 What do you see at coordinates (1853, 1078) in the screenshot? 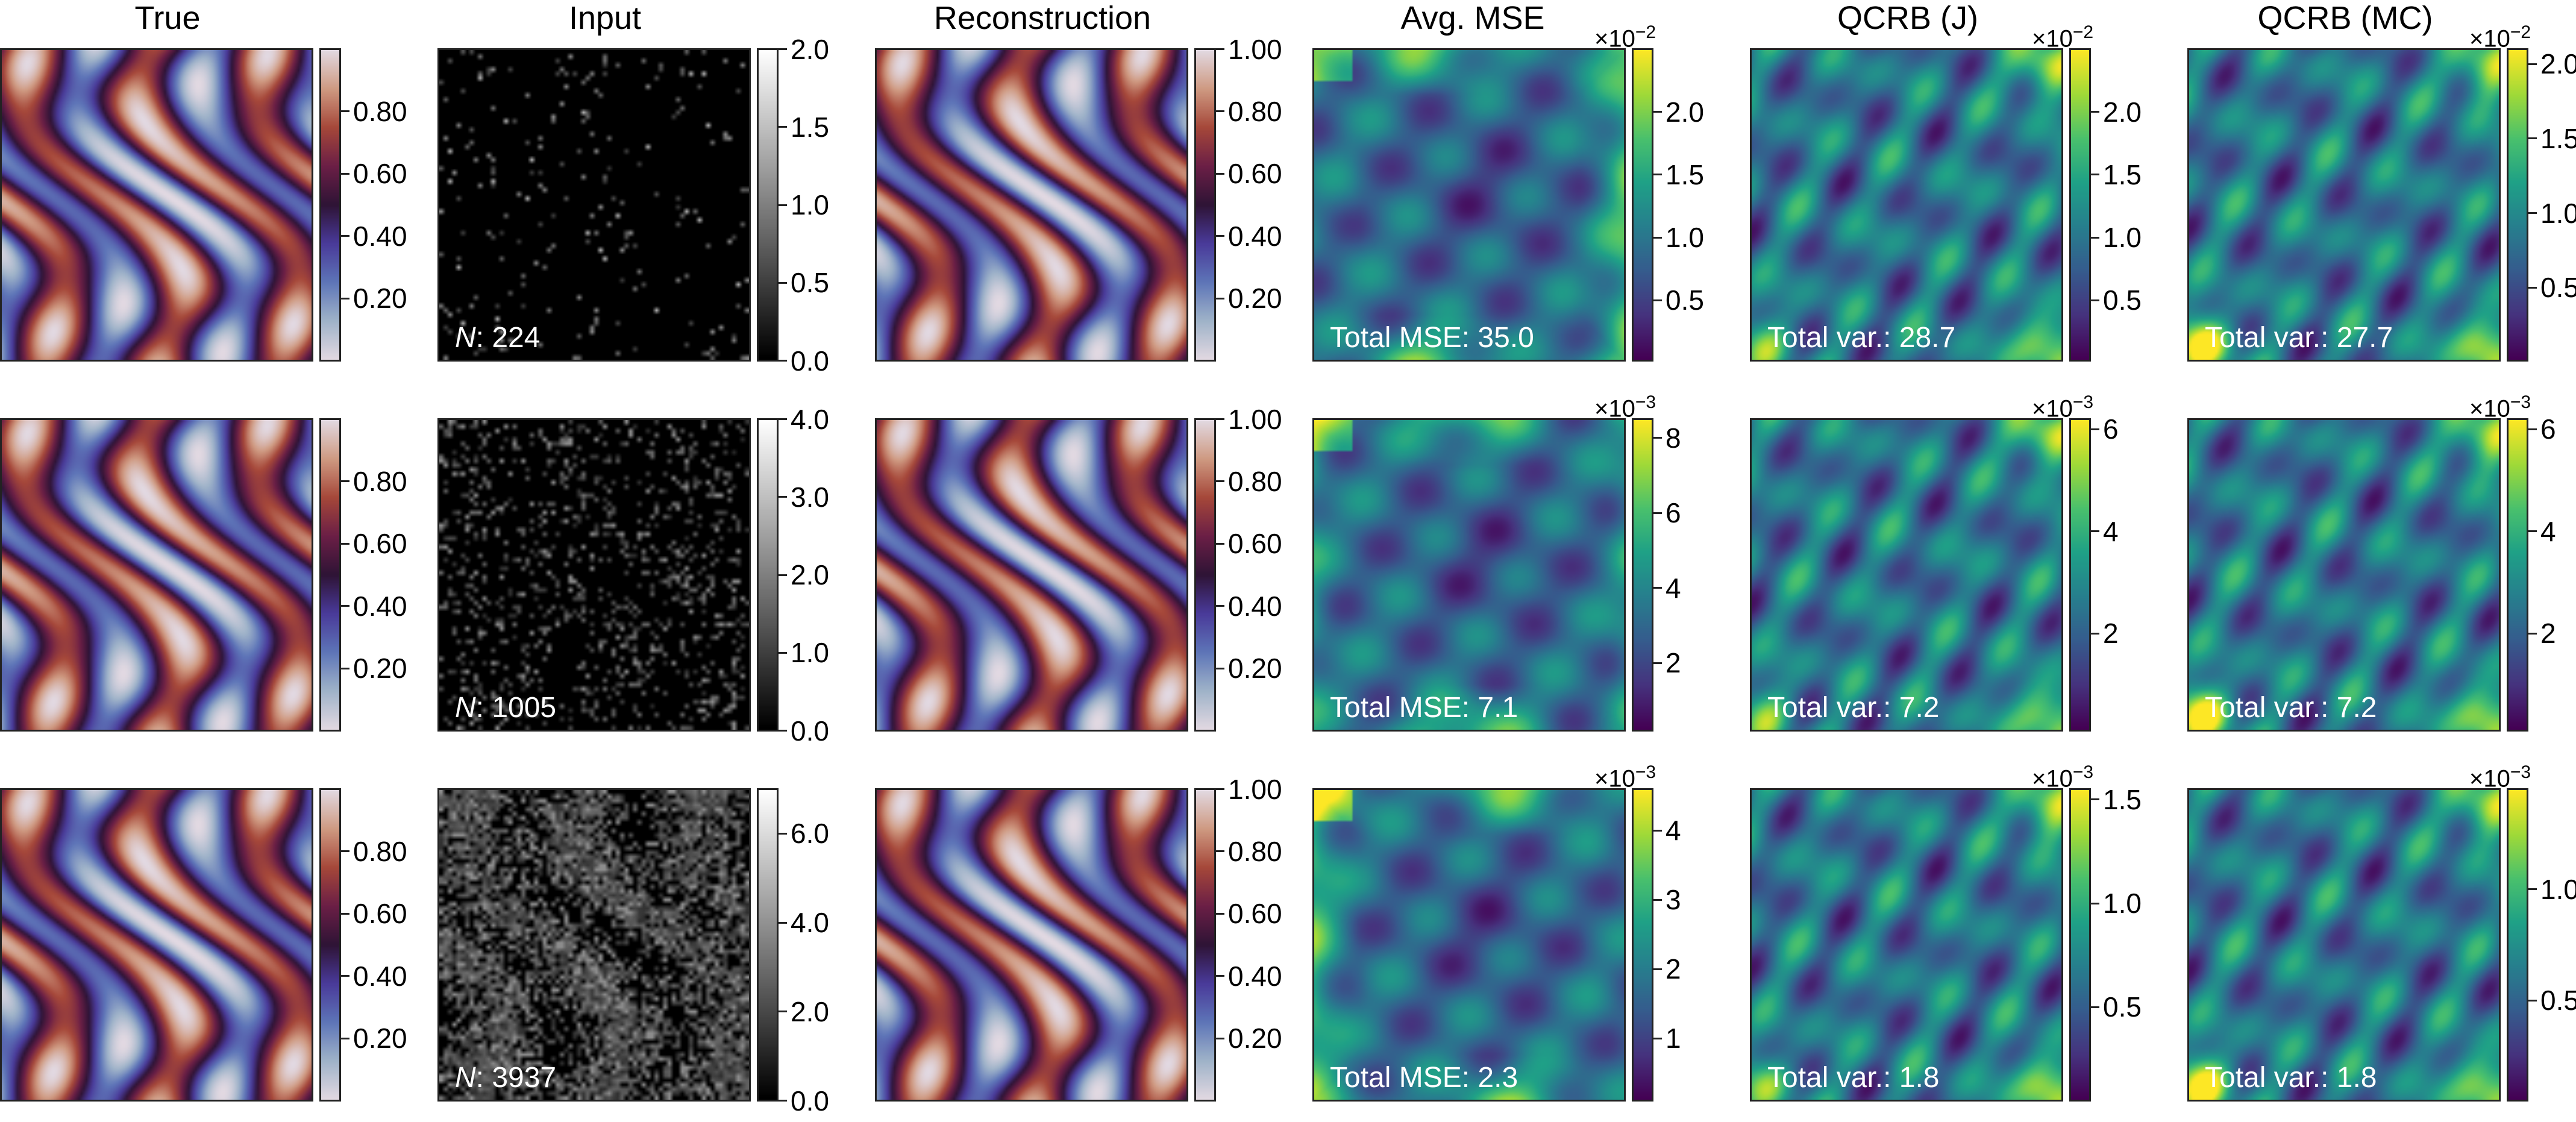
I see `annotation-text: Total var.: 1.8` at bounding box center [1853, 1078].